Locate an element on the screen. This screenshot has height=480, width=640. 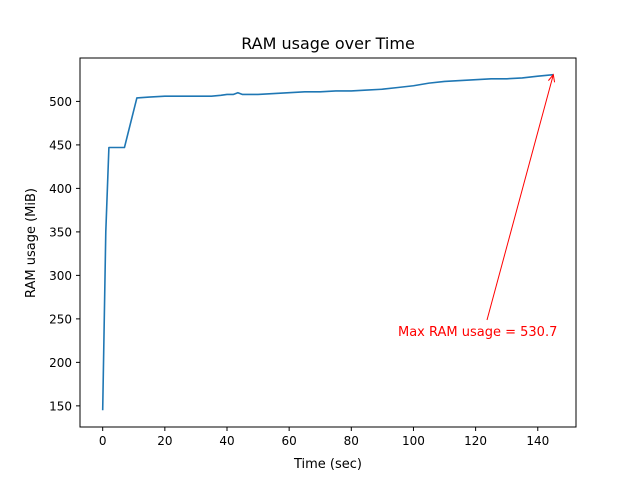
x-axis-label: Time (sec) is located at coordinates (327, 464).